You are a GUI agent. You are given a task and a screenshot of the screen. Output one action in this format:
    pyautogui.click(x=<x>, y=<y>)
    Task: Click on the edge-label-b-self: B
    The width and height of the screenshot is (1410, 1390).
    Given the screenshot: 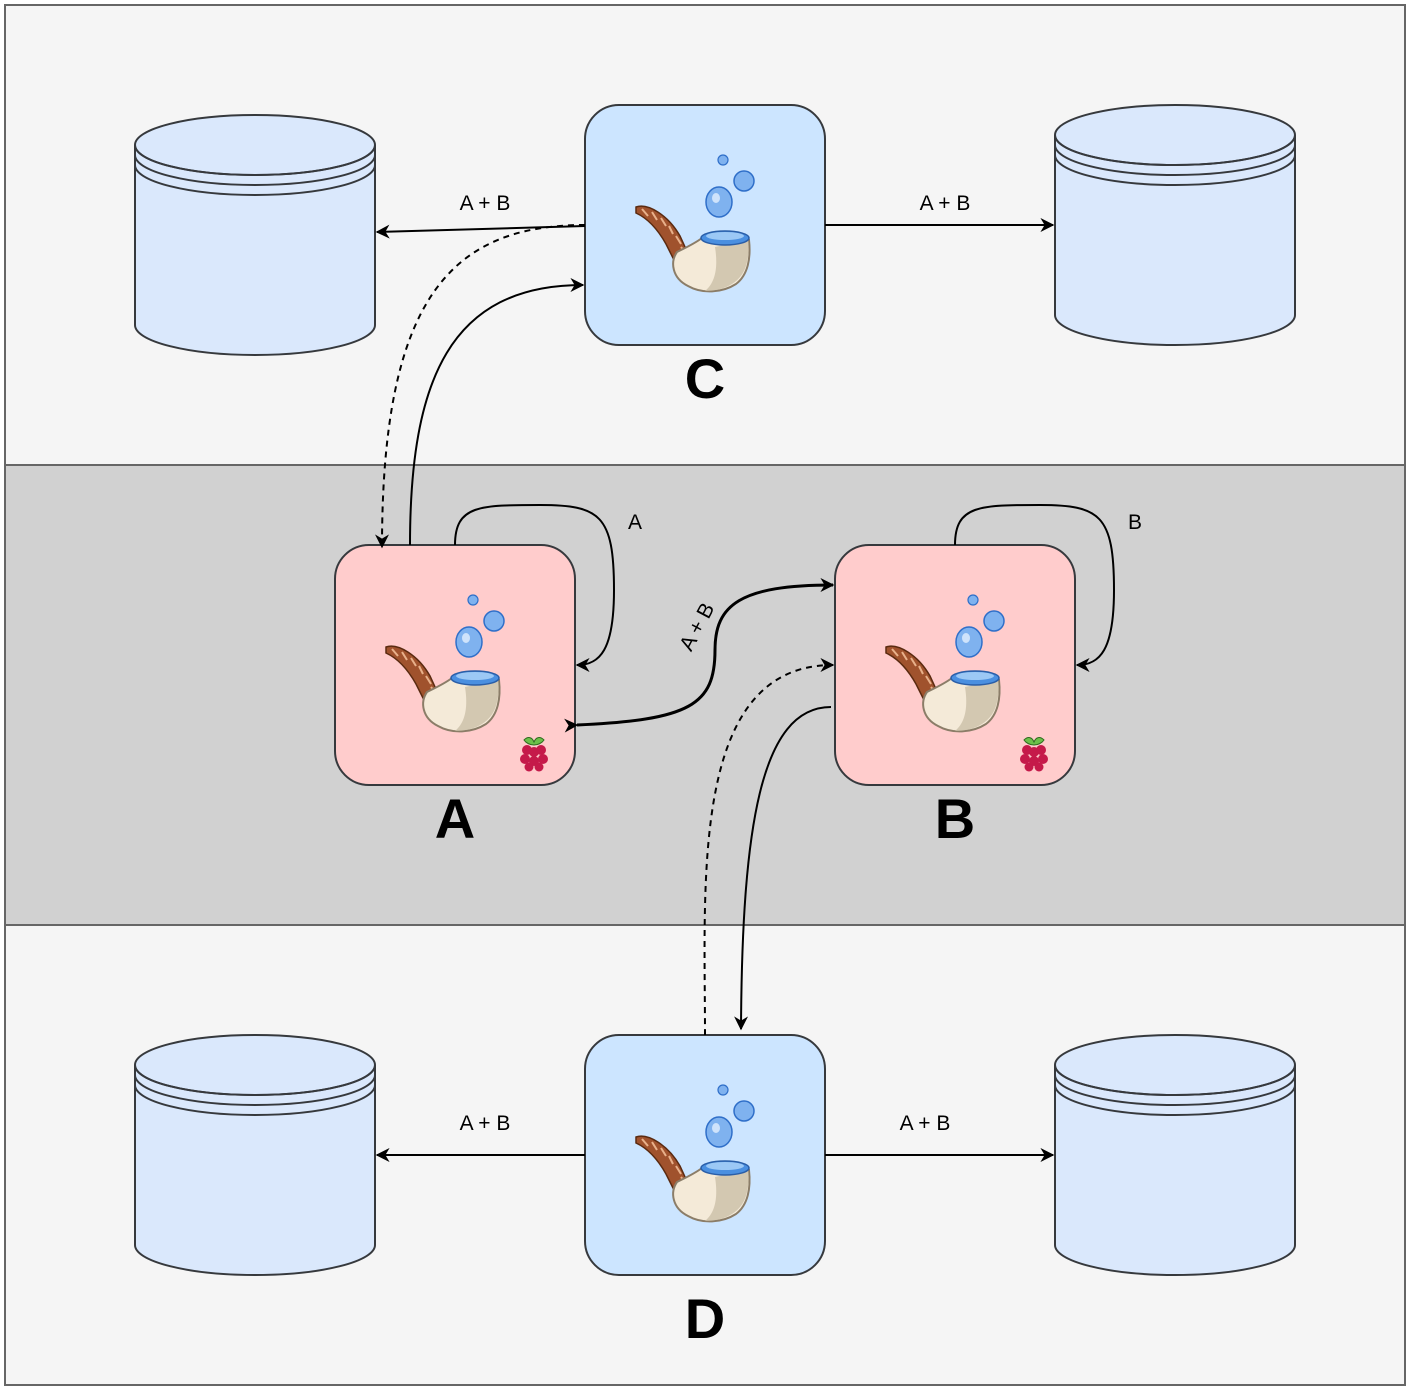 What is the action you would take?
    pyautogui.click(x=1135, y=522)
    